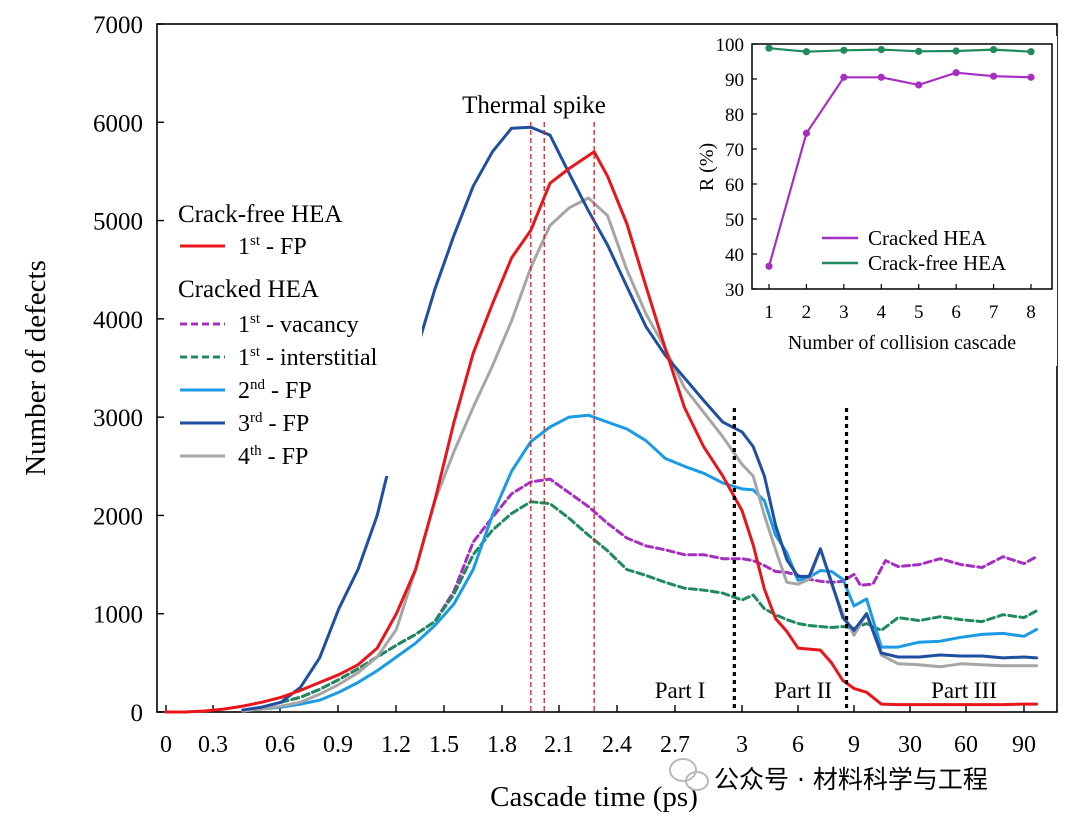 The width and height of the screenshot is (1080, 822). What do you see at coordinates (244, 457) in the screenshot?
I see `legend-ordinal: 4` at bounding box center [244, 457].